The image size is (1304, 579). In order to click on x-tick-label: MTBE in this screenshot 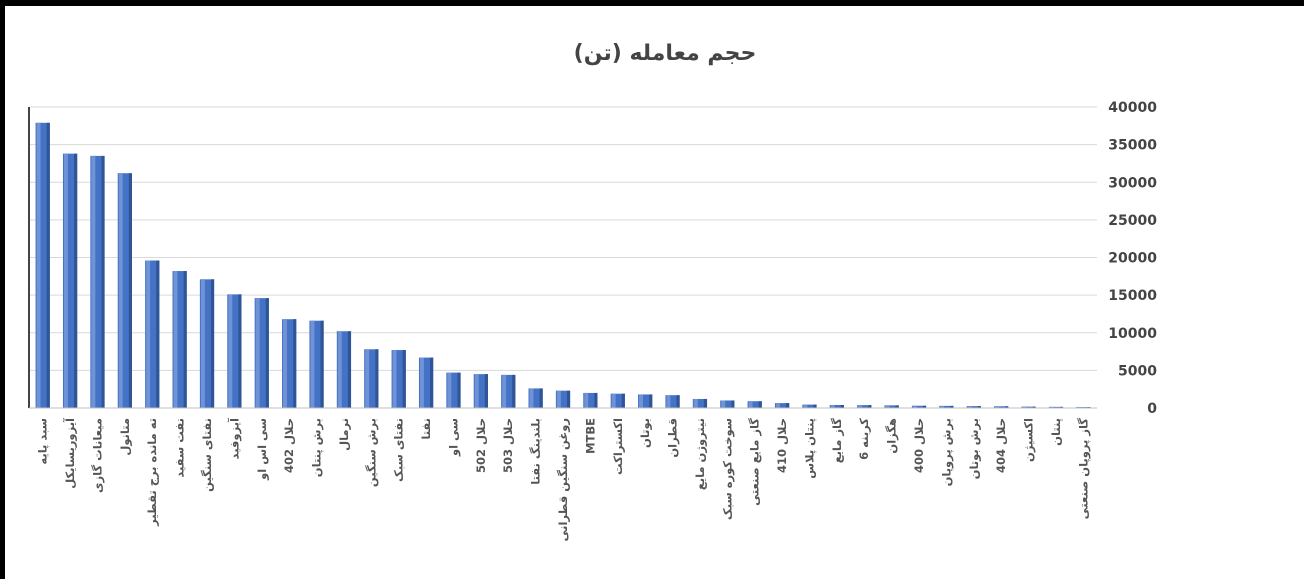, I will do `click(590, 436)`.